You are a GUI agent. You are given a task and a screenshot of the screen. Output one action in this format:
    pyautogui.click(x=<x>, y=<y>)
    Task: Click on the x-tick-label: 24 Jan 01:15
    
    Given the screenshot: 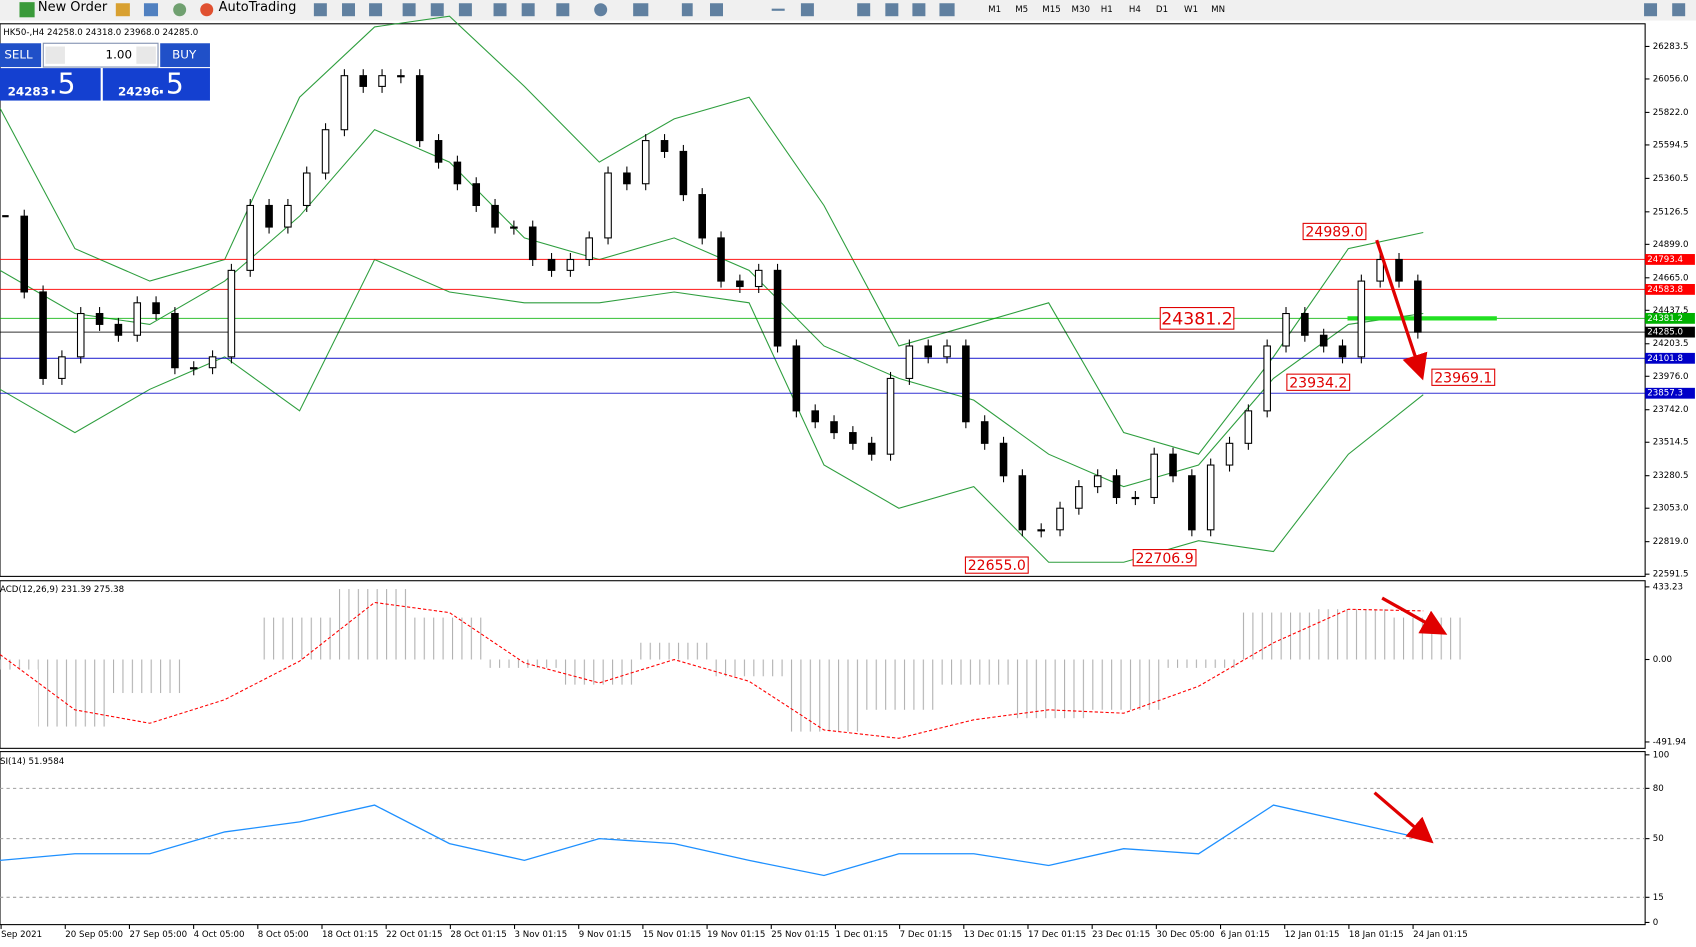 What is the action you would take?
    pyautogui.click(x=1440, y=935)
    